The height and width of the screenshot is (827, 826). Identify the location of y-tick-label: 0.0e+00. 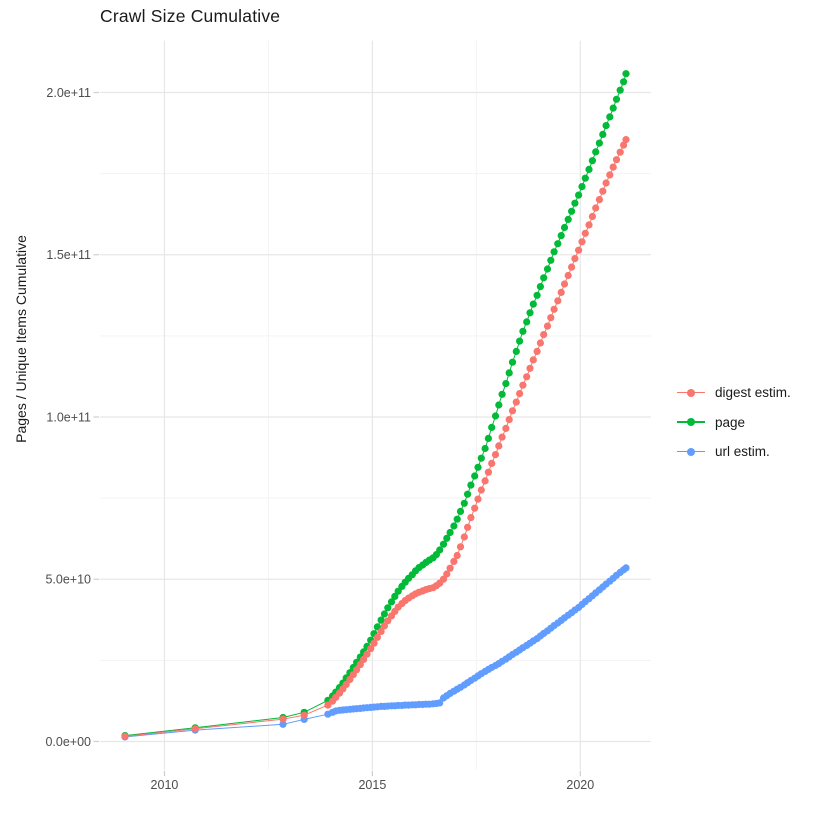
(68, 742).